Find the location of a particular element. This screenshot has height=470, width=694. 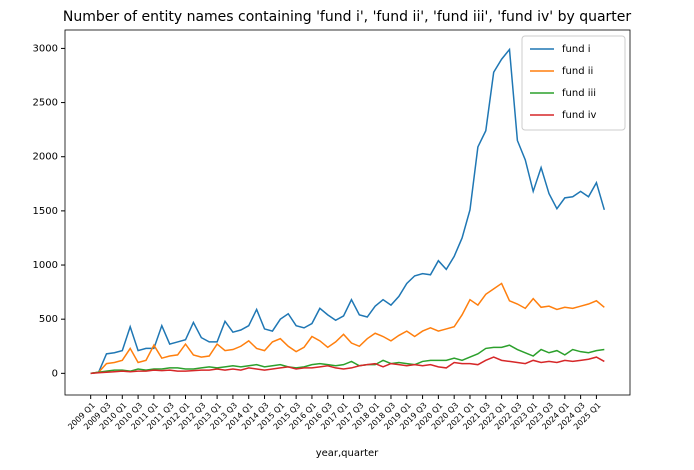

y-tick-label: 1000 is located at coordinates (45, 265).